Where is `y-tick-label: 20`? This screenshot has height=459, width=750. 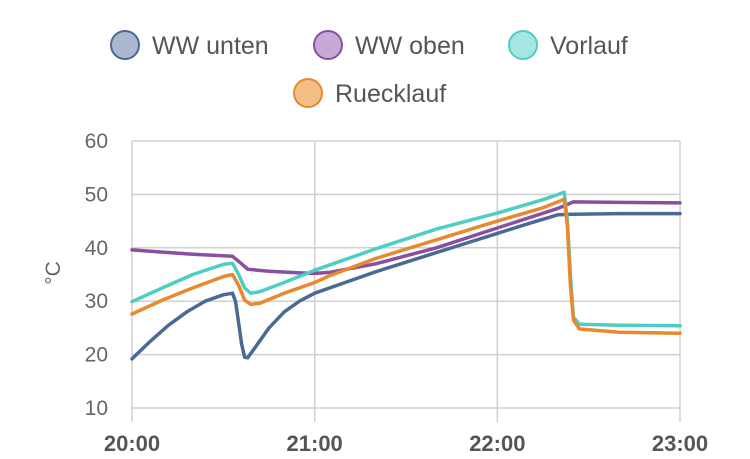 y-tick-label: 20 is located at coordinates (96, 355).